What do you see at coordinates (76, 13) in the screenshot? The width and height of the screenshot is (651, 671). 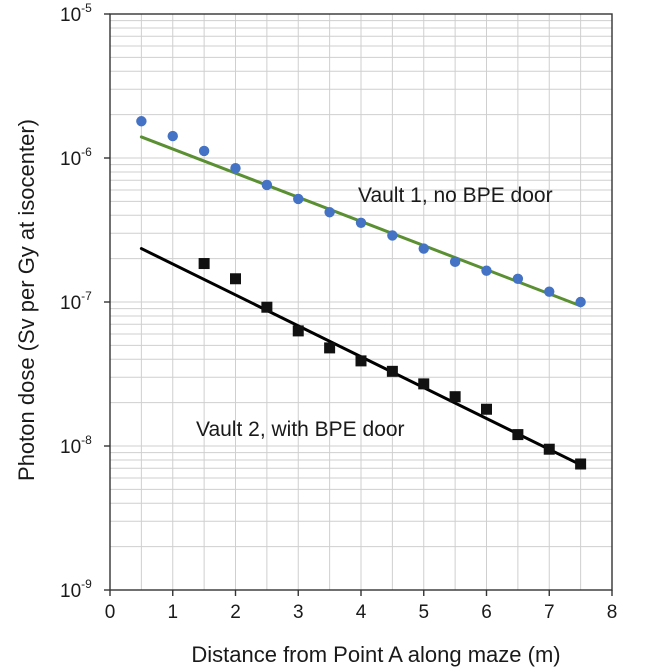 I see `y-tick-label: 10⁻⁵` at bounding box center [76, 13].